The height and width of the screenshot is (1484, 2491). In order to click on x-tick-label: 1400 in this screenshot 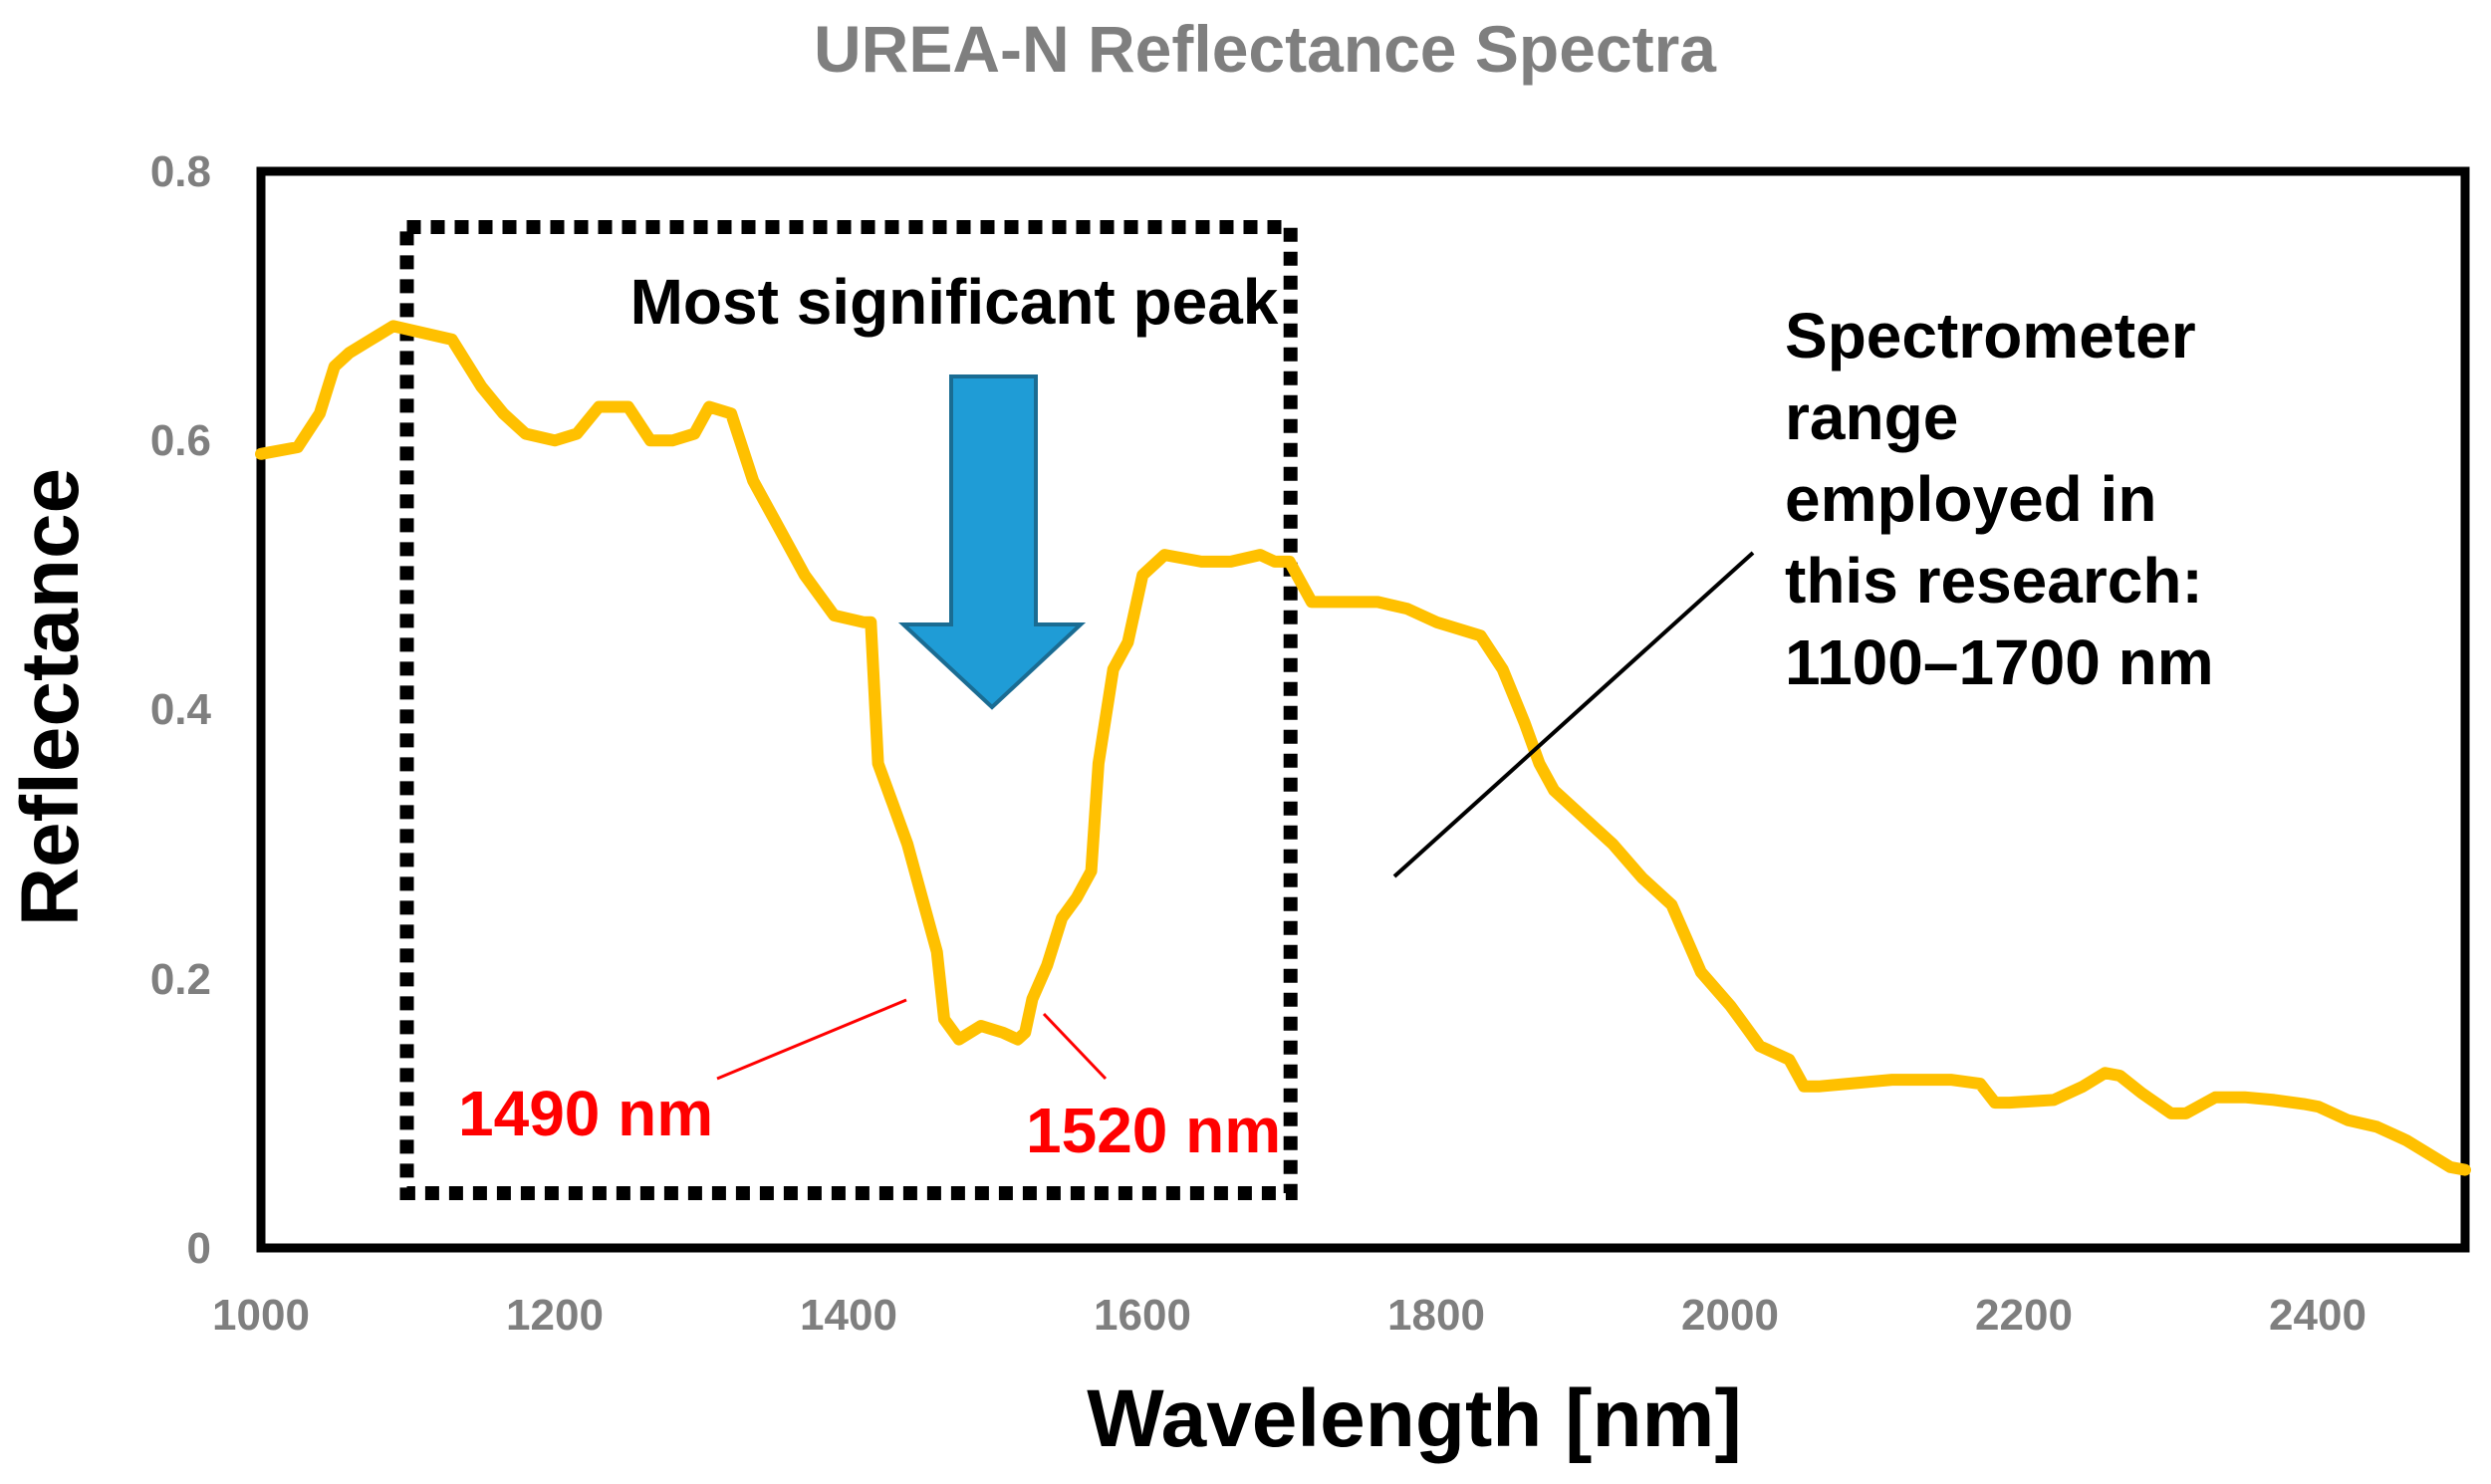, I will do `click(848, 1315)`.